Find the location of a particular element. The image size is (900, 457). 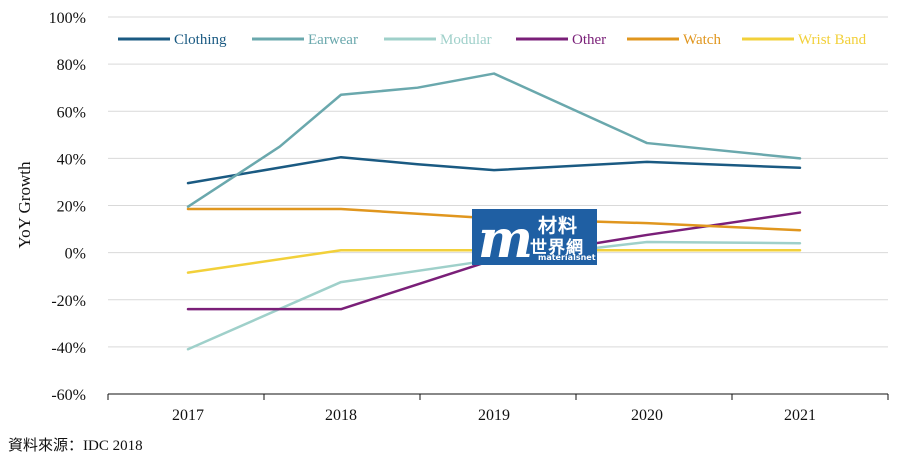

y-tick-label: -60% is located at coordinates (68, 395).